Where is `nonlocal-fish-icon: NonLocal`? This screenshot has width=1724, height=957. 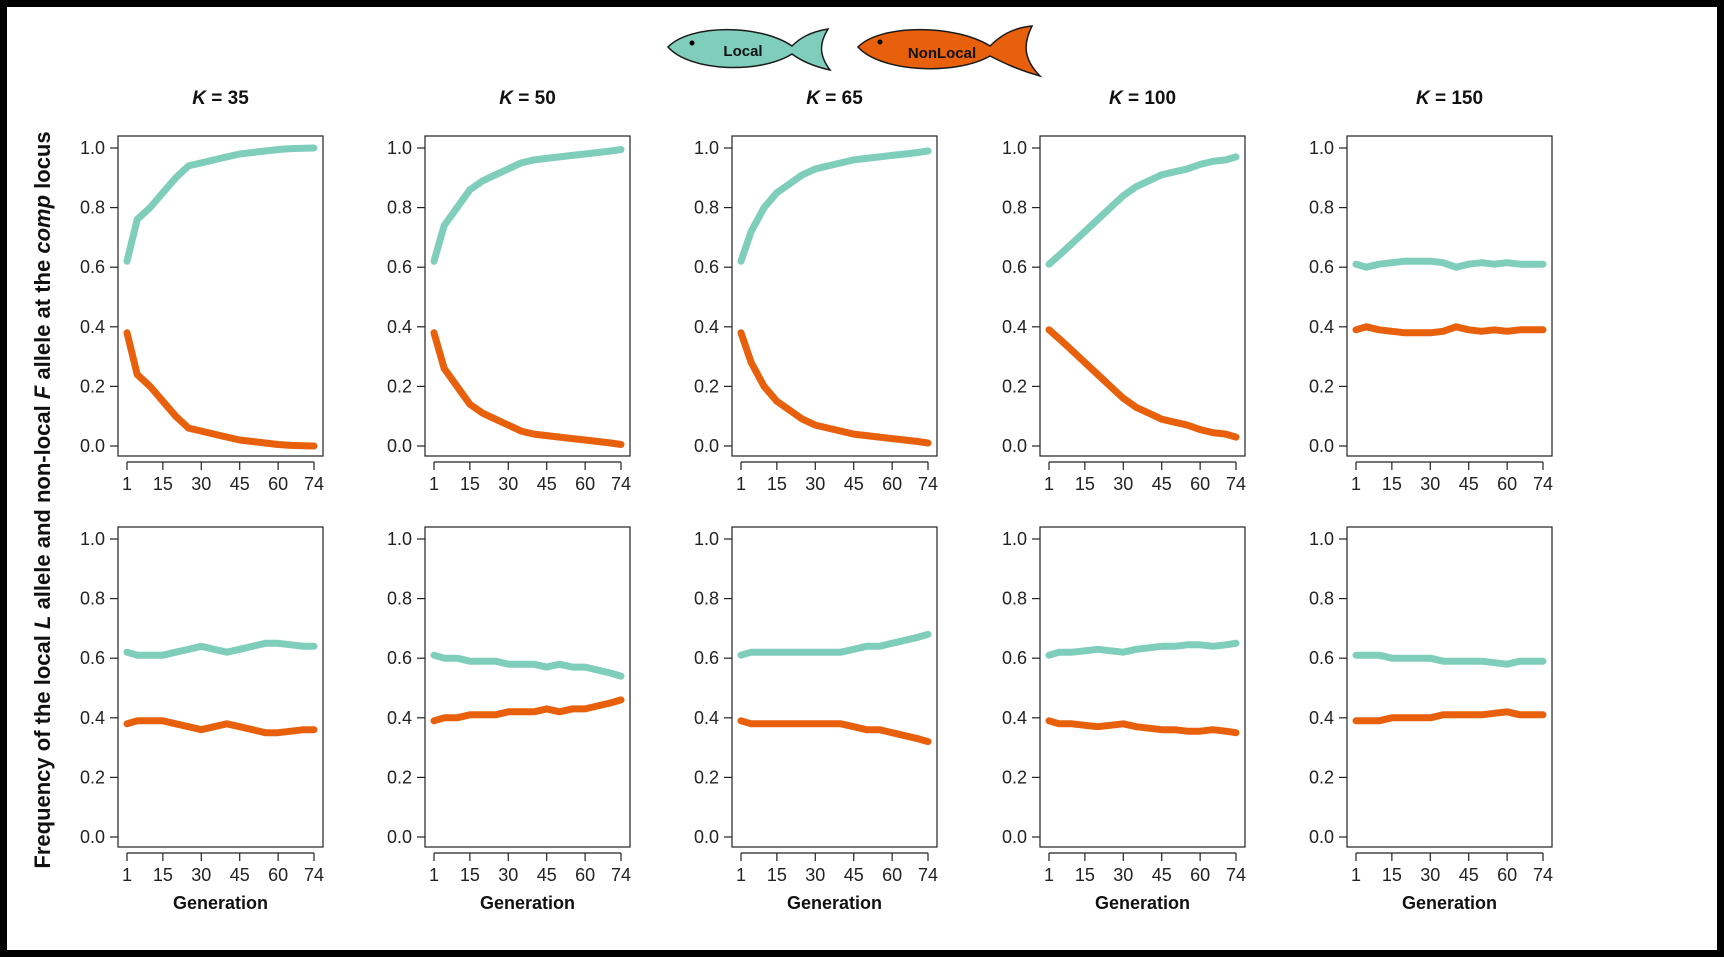 nonlocal-fish-icon: NonLocal is located at coordinates (949, 51).